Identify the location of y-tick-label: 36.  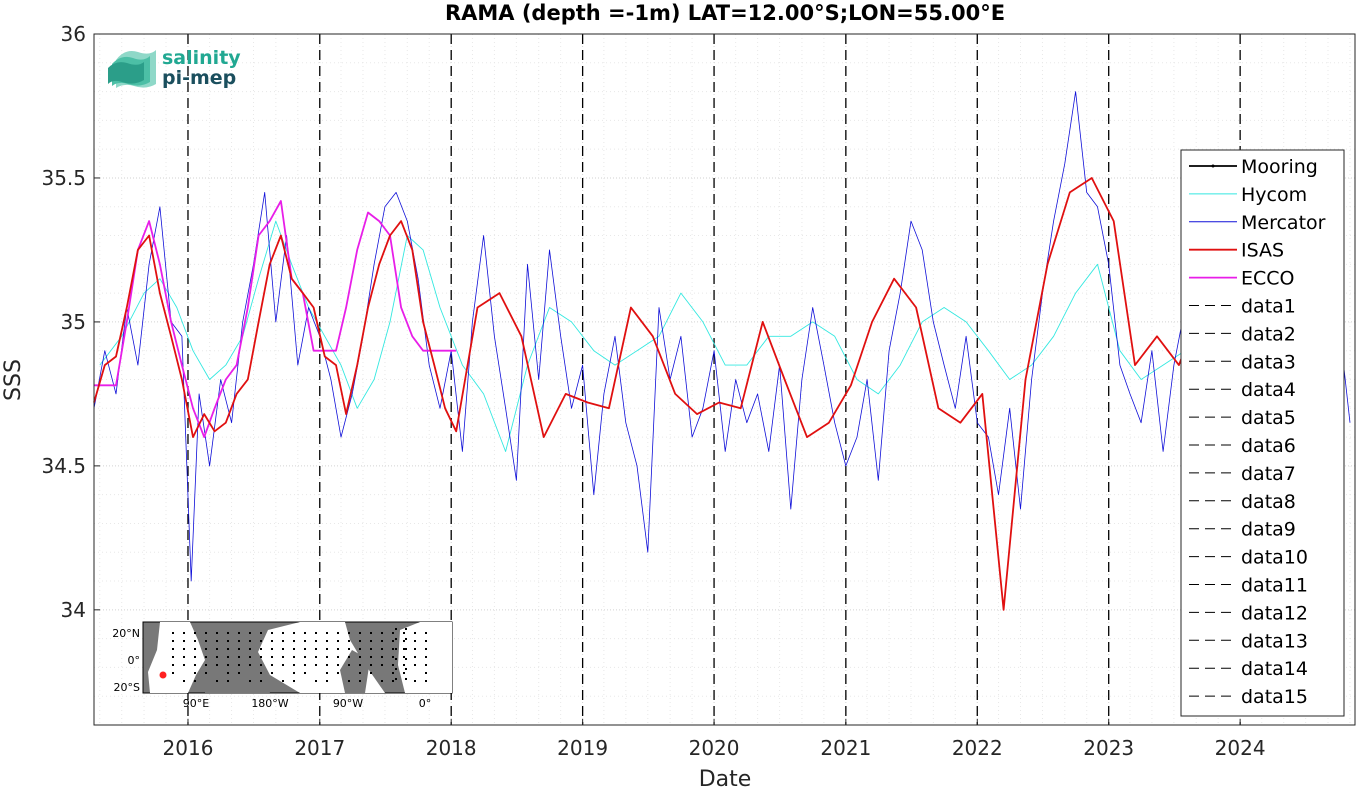
(73, 34).